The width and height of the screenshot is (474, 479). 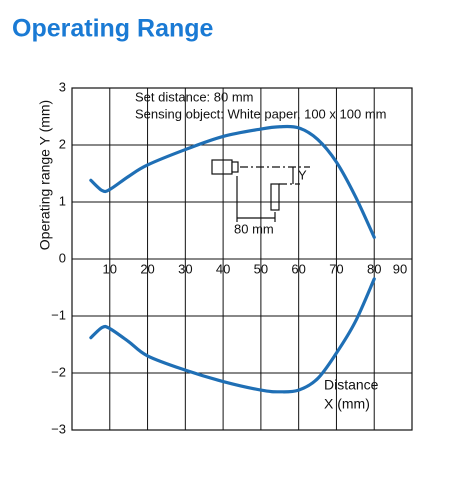 What do you see at coordinates (58, 428) in the screenshot?
I see `y-tick-label: −3` at bounding box center [58, 428].